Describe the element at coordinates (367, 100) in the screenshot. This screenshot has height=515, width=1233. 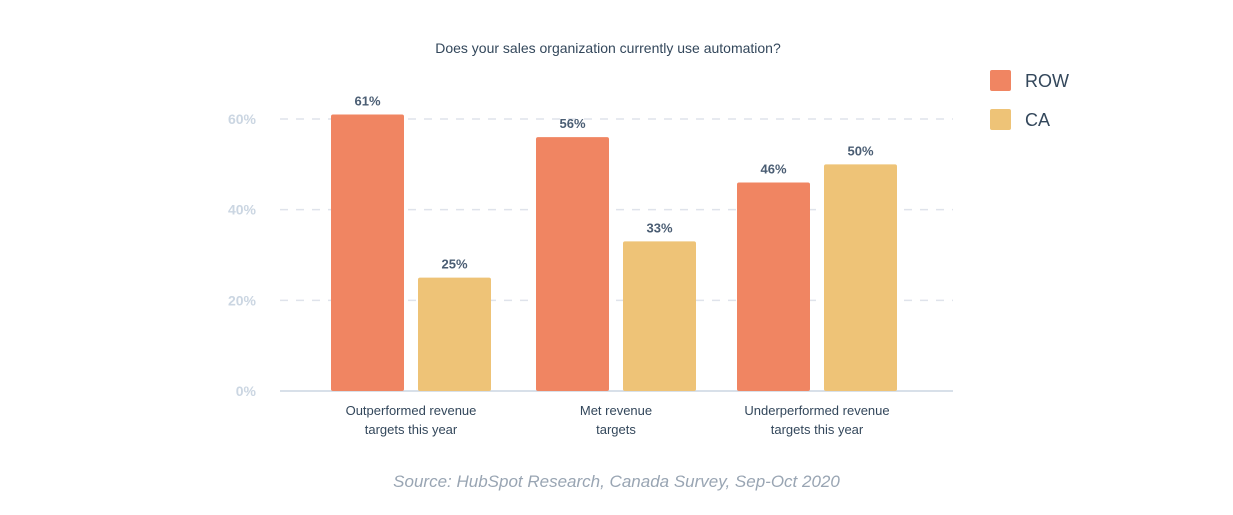
I see `data-label: 61%` at that location.